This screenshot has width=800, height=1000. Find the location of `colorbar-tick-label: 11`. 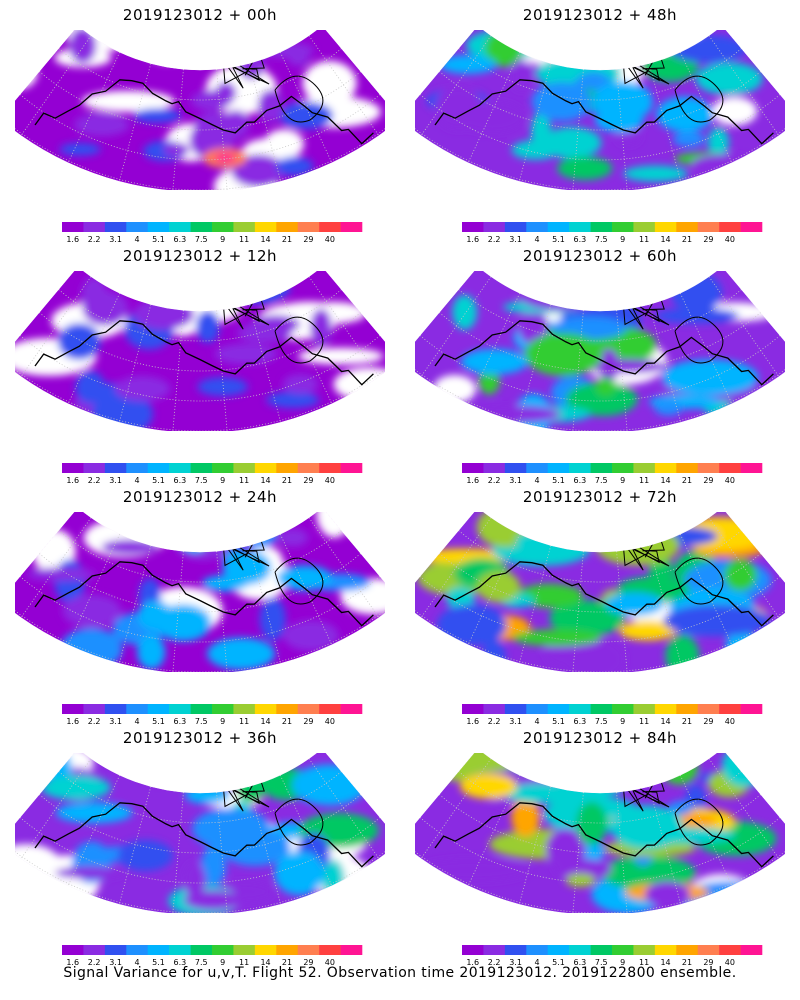

colorbar-tick-label: 11 is located at coordinates (244, 239).